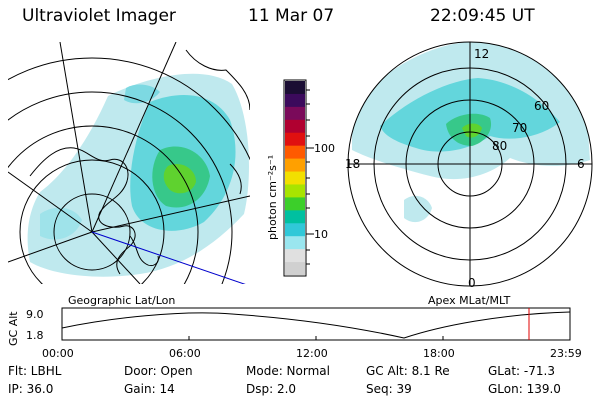 The width and height of the screenshot is (600, 400). Describe the element at coordinates (439, 353) in the screenshot. I see `timeline-xtick-1800: 18:00` at that location.